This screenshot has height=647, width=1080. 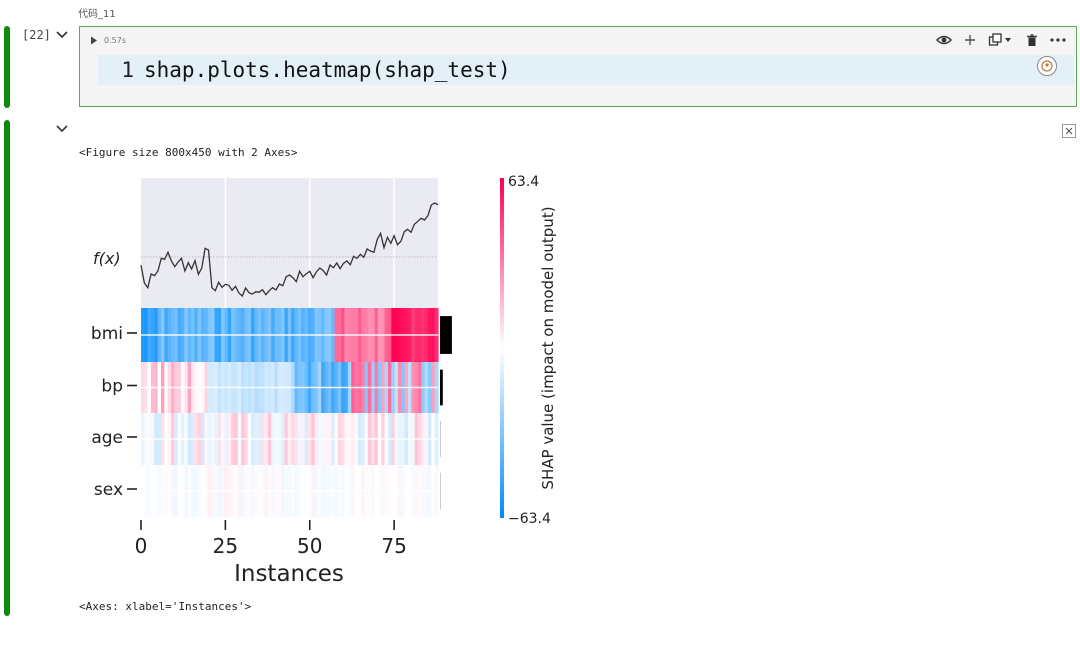 I want to click on run-cell-button: 0.57s, so click(x=108, y=40).